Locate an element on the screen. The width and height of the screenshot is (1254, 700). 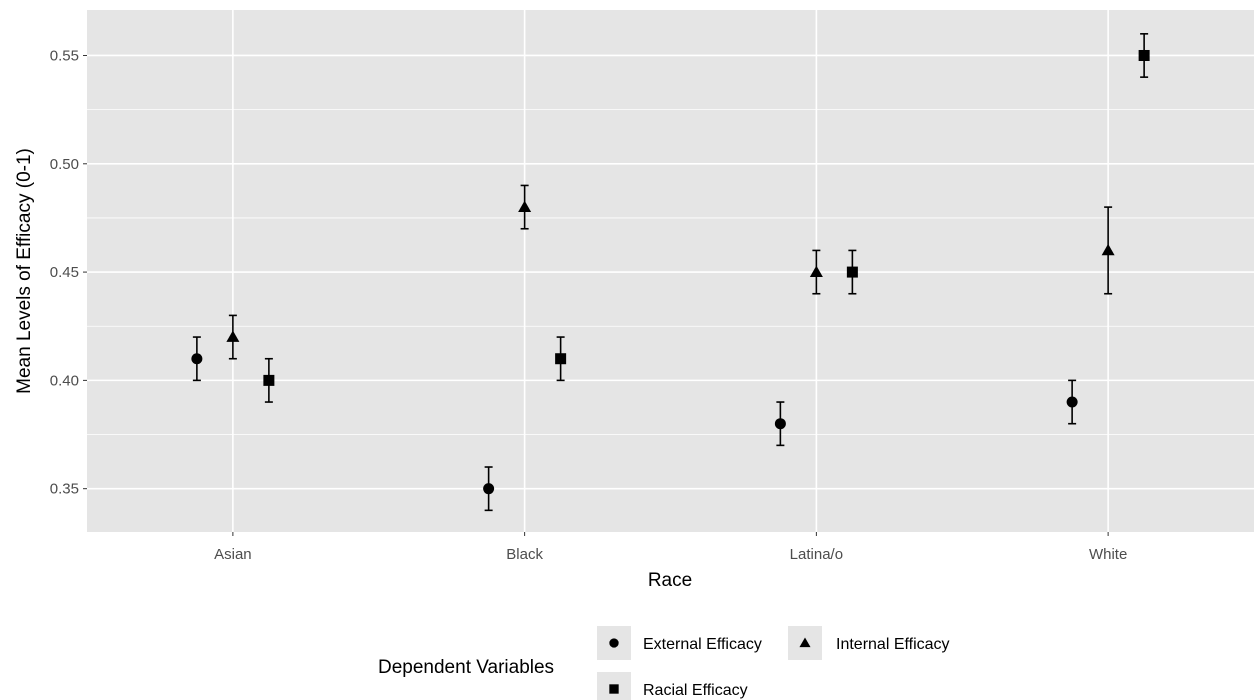
y-tick-label: 0.35 is located at coordinates (64, 489).